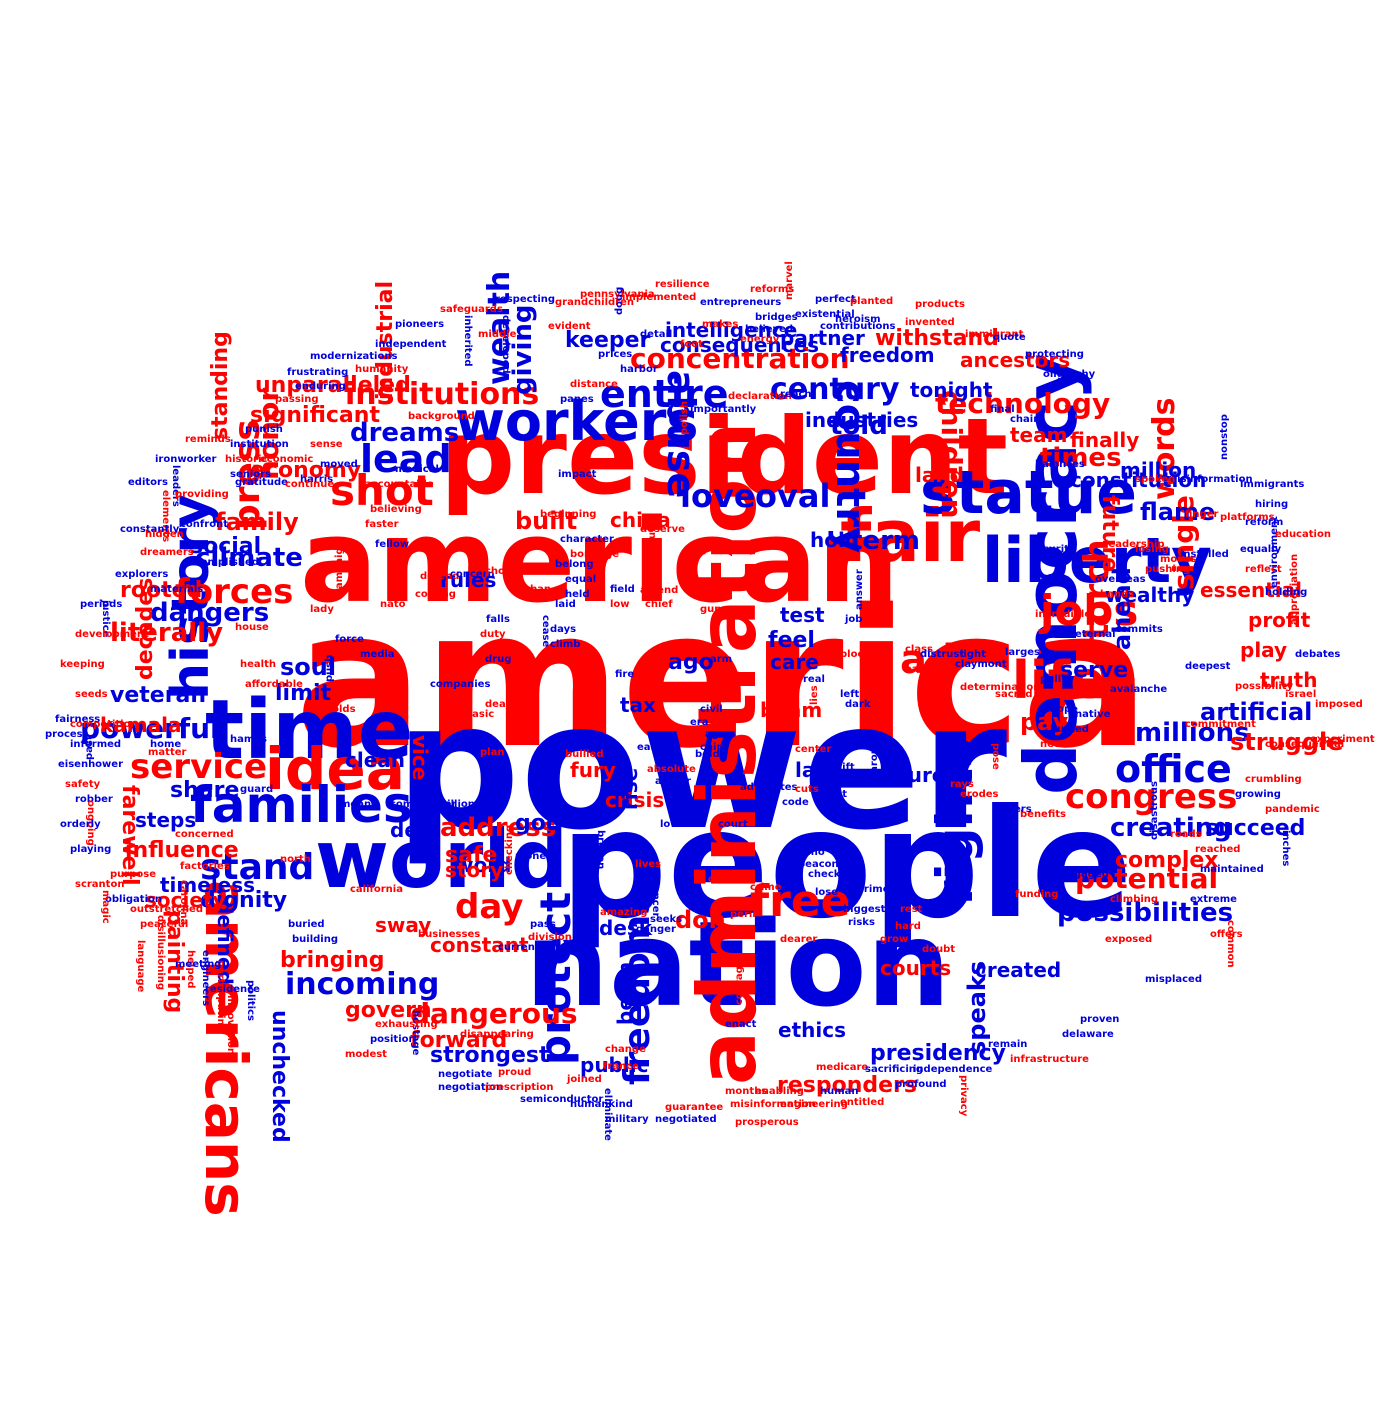 This screenshot has width=1400, height=1413. I want to click on word-lower: lower, so click(676, 824).